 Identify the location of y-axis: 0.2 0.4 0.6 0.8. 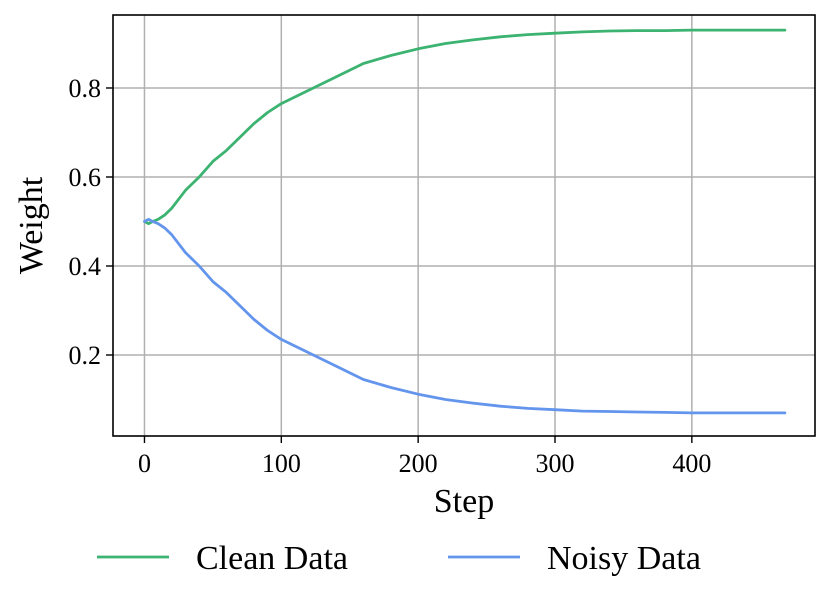
(91, 222).